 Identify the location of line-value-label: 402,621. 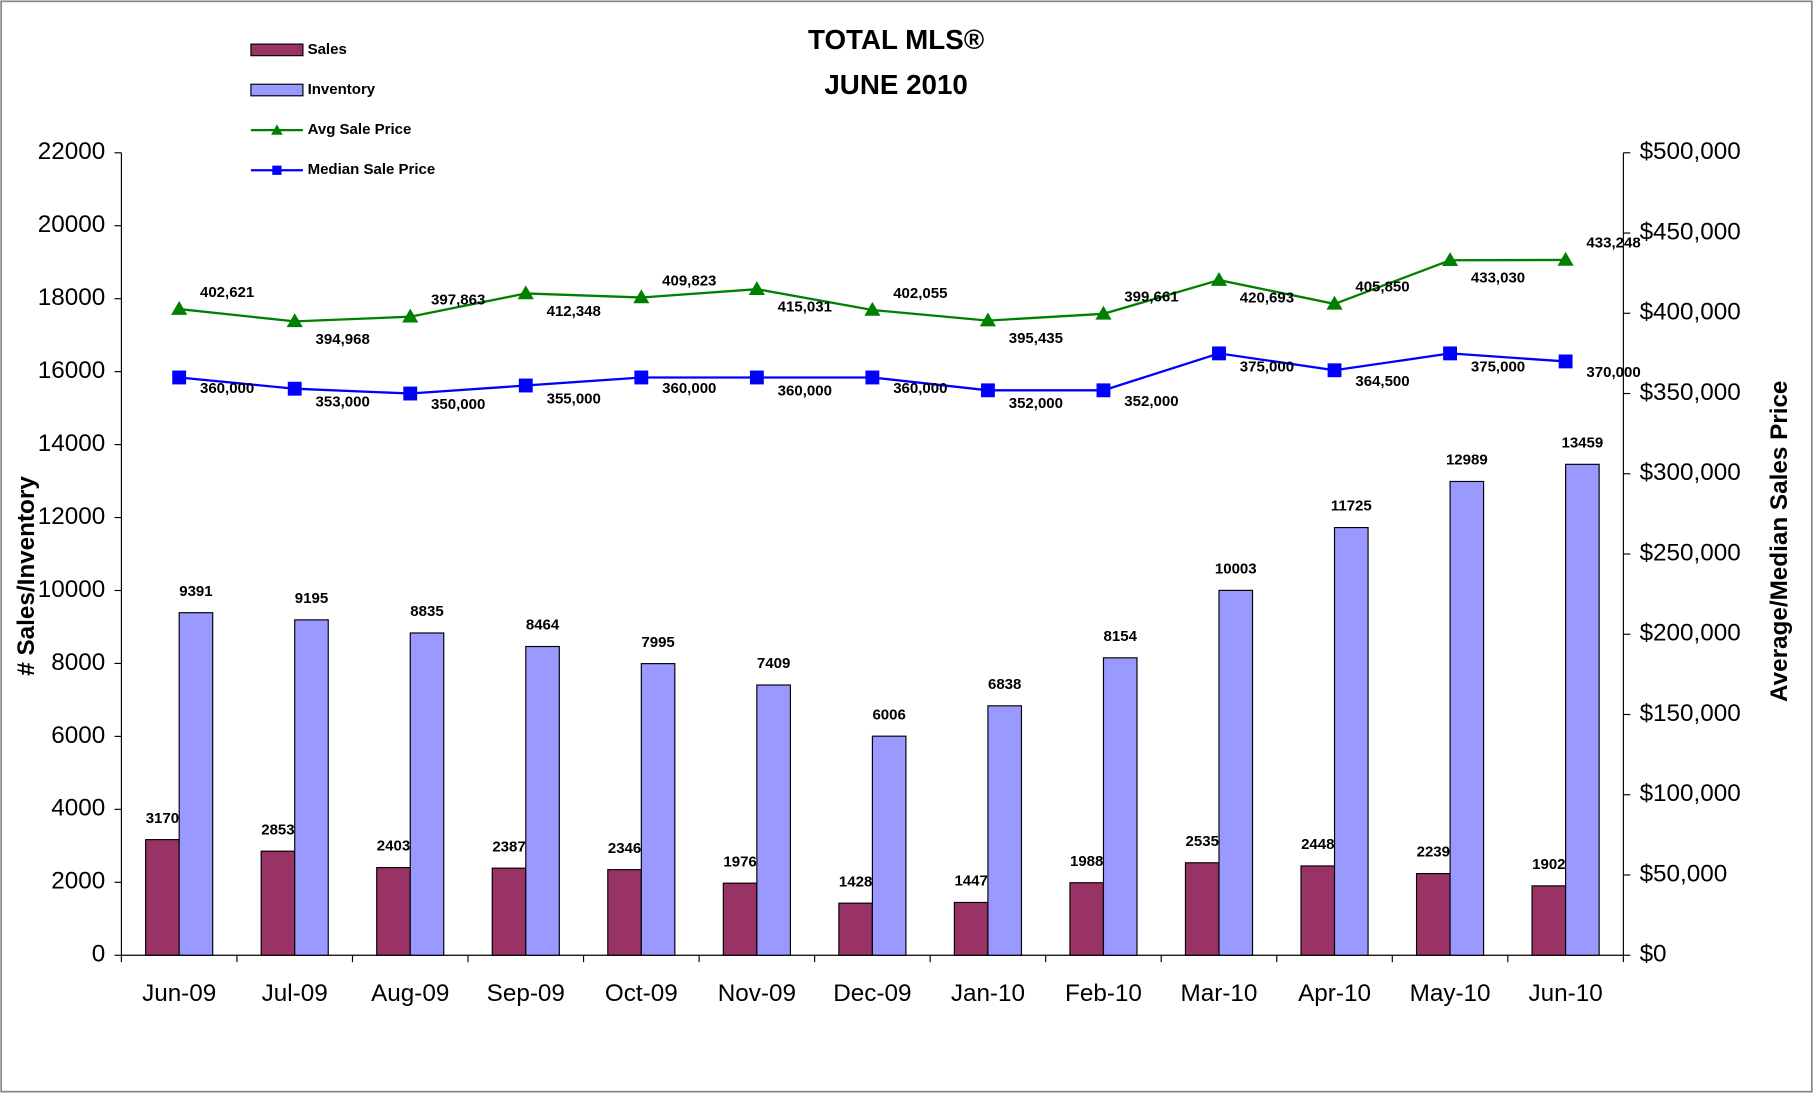
(227, 292).